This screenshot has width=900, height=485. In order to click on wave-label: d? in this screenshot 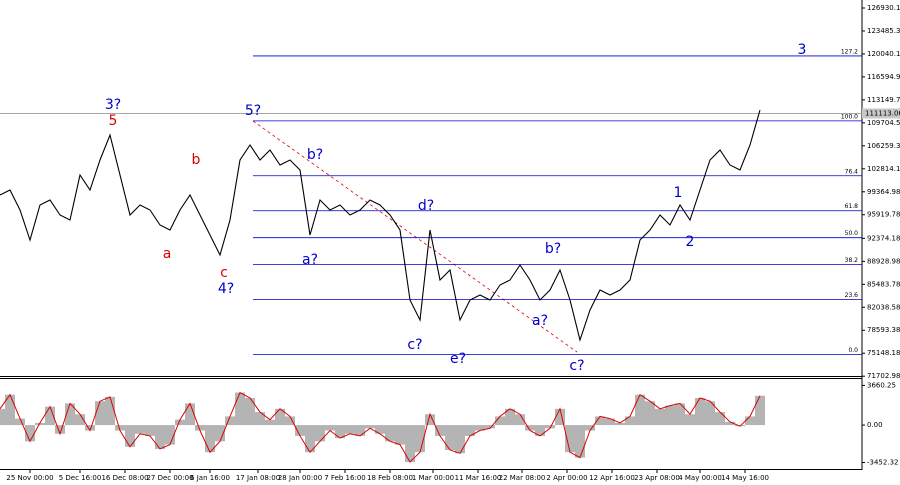, I will do `click(426, 206)`.